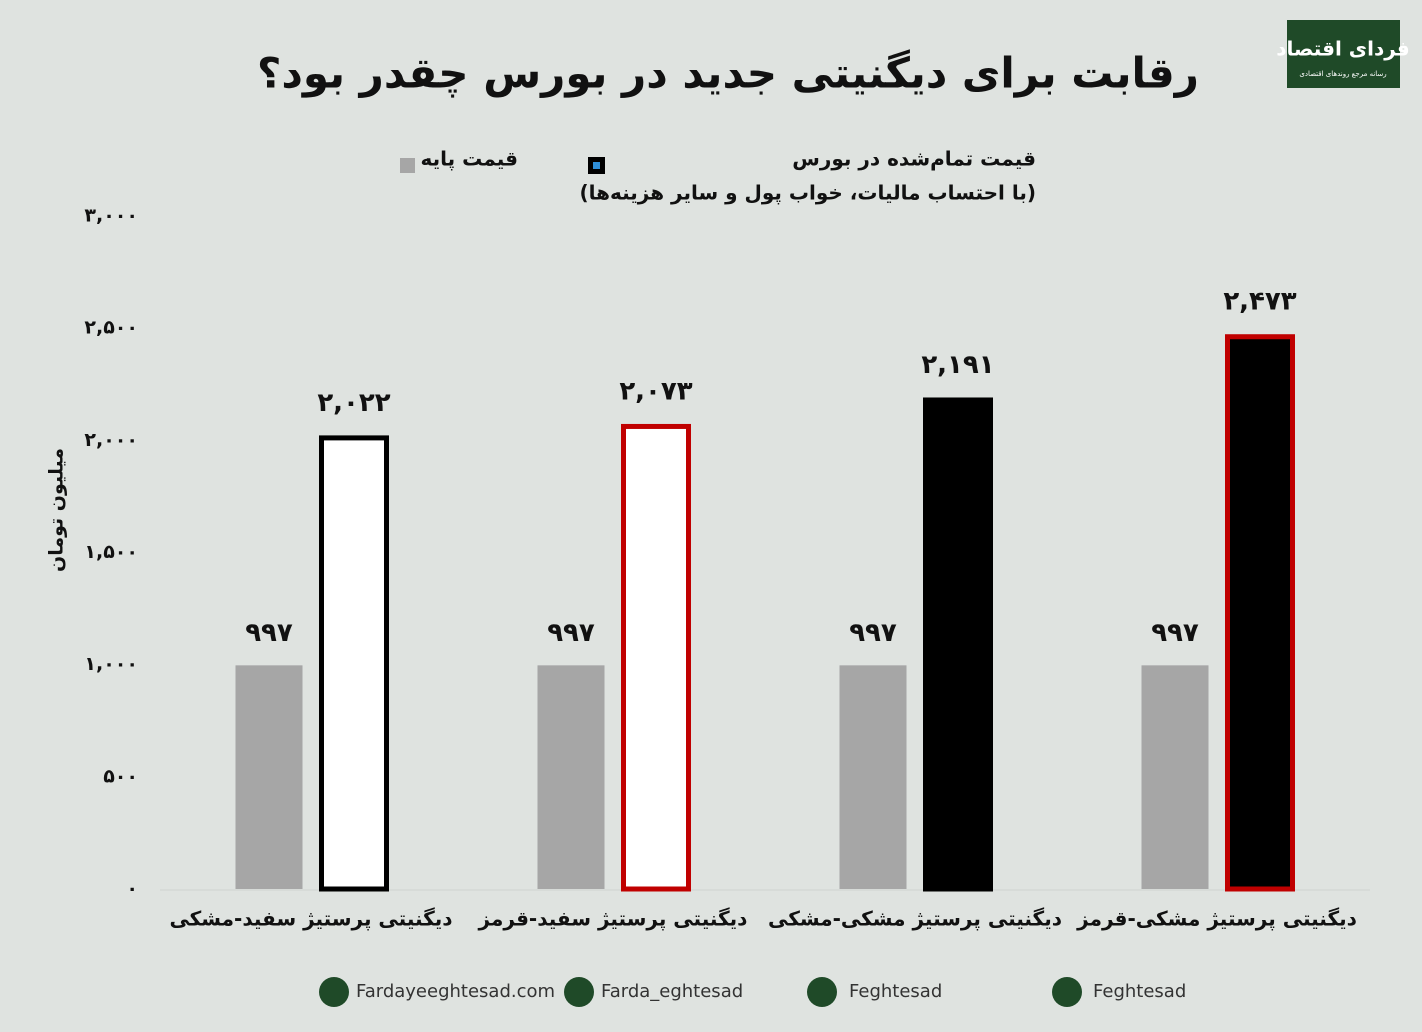 Image resolution: width=1422 pixels, height=1032 pixels. I want to click on y-tick-label: ۱,۵۰۰, so click(111, 552).